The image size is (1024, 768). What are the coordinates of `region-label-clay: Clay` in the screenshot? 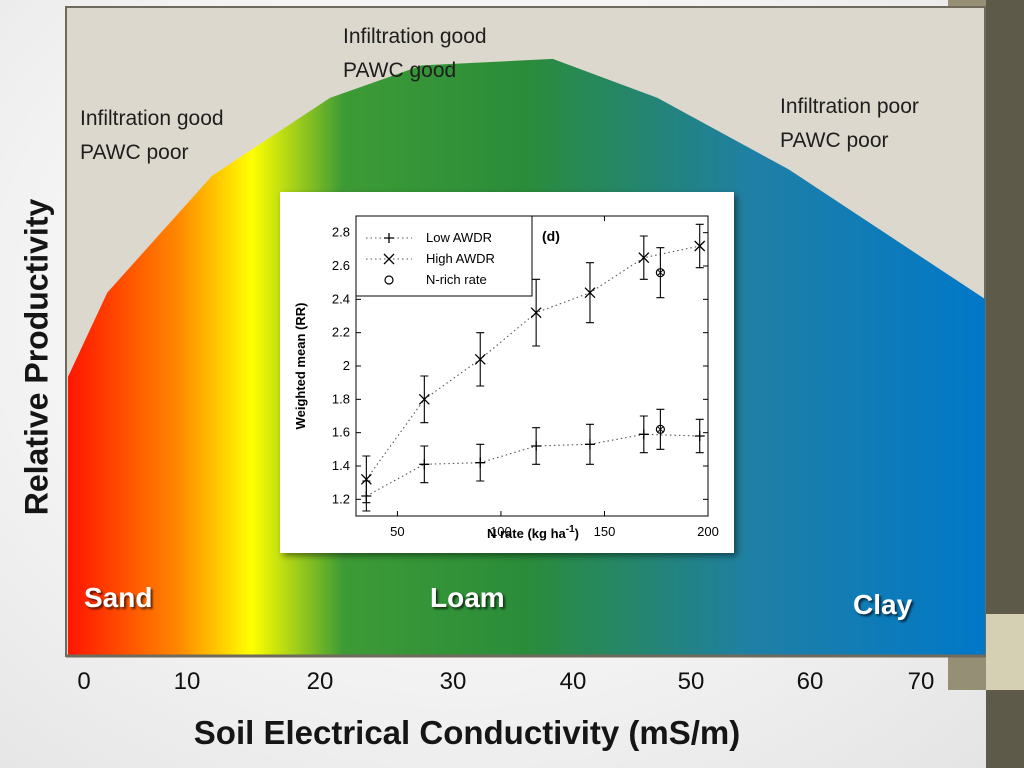 It's located at (883, 604).